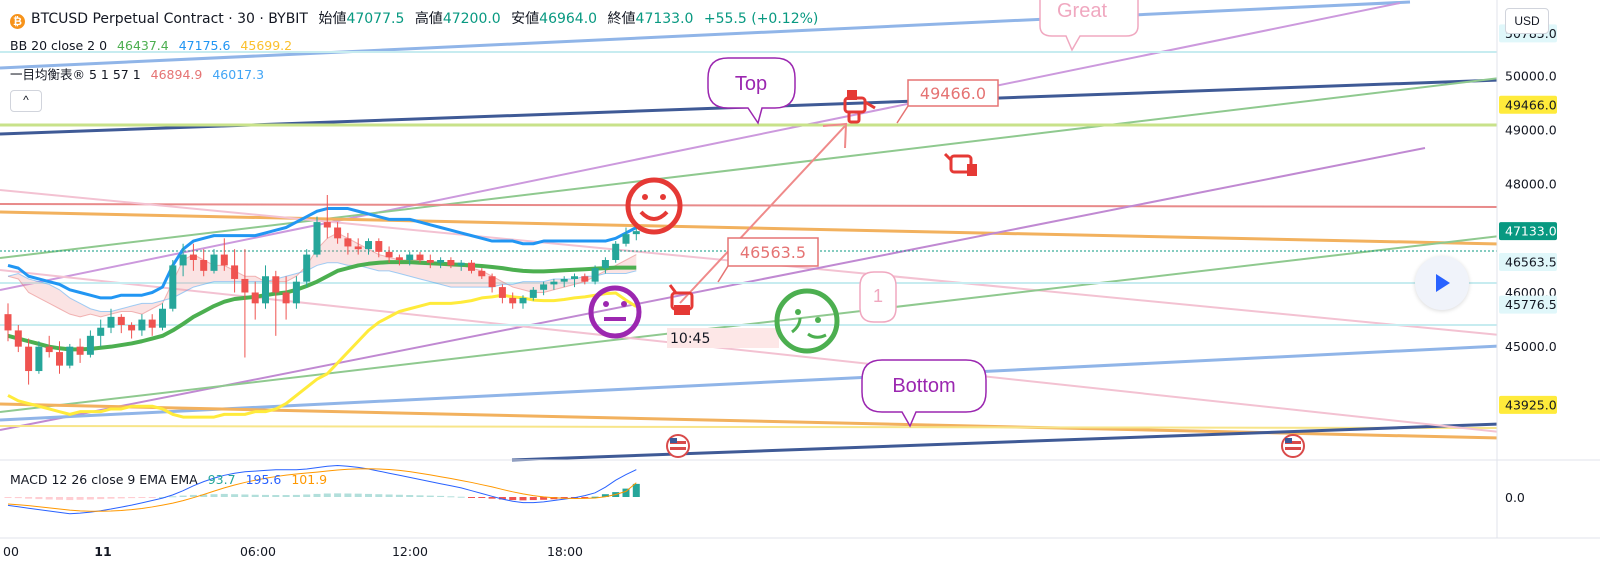 The image size is (1600, 578). What do you see at coordinates (1531, 304) in the screenshot?
I see `price-tick-label: 45776.5` at bounding box center [1531, 304].